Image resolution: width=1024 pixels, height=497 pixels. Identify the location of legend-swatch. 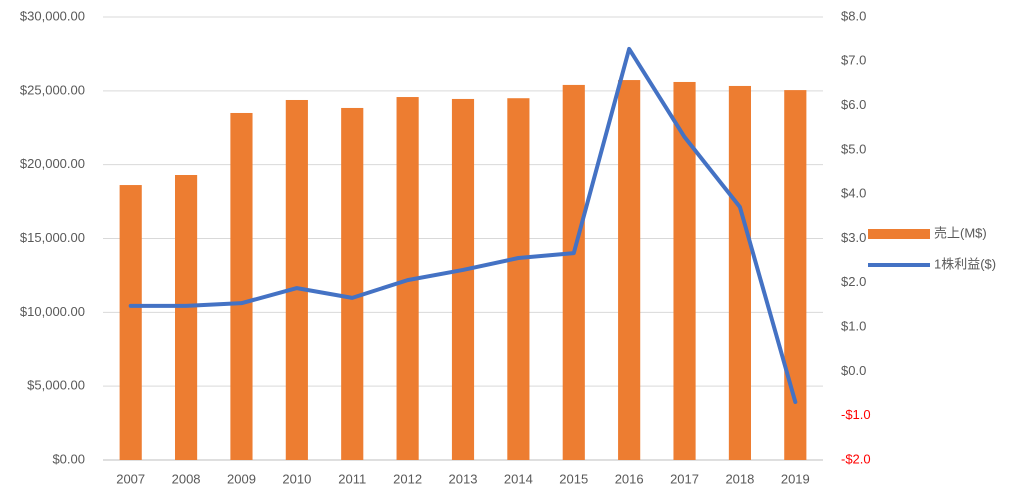
(899, 234).